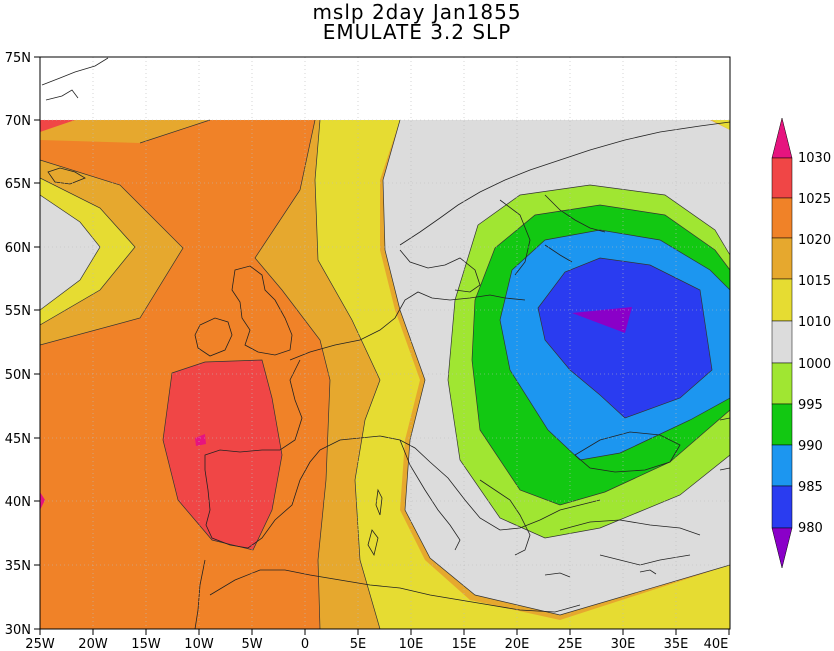  Describe the element at coordinates (814, 240) in the screenshot. I see `colorbar-label: 1020` at that location.